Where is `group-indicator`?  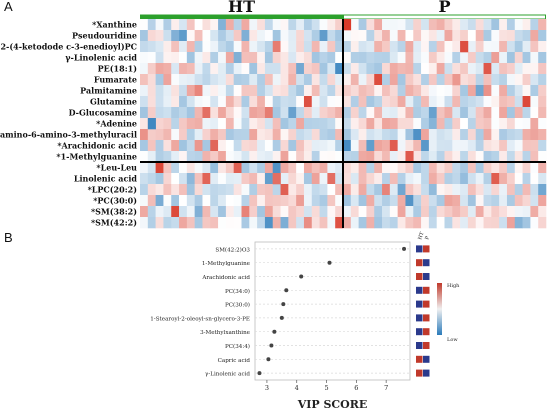
group-indicator is located at coordinates (426, 345).